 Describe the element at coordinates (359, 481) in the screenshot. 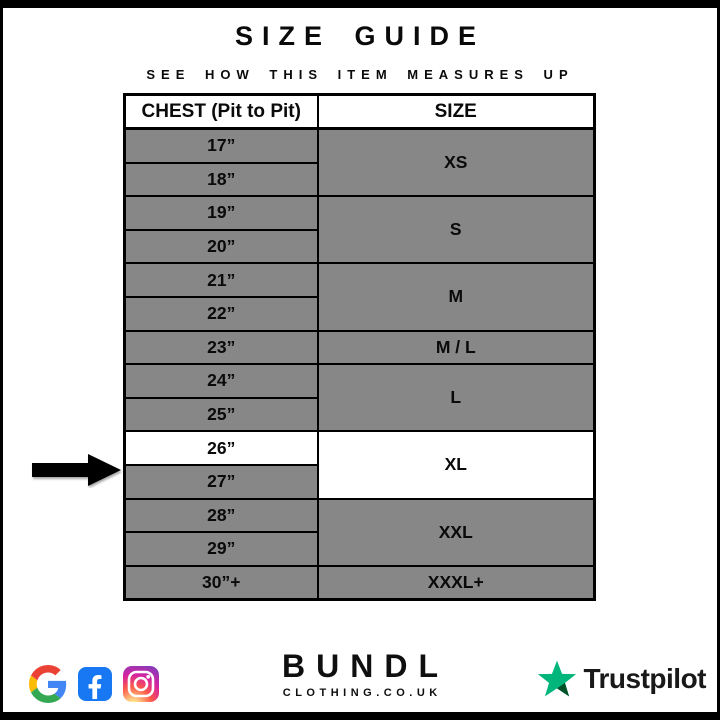

I see `table-row: 27”` at that location.